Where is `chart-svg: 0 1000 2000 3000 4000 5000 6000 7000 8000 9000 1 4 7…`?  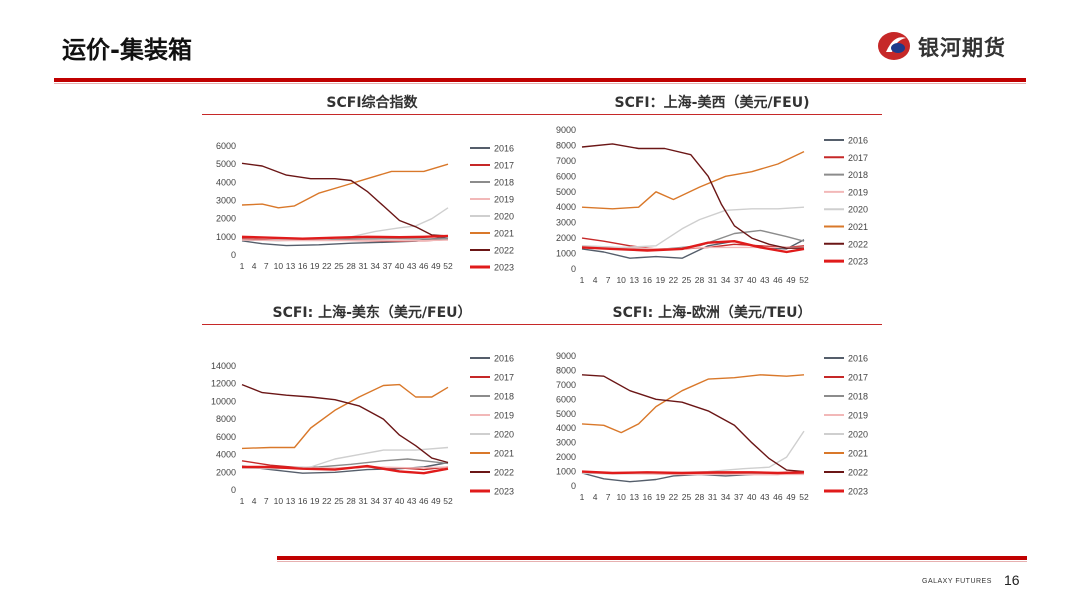 chart-svg: 0 1000 2000 3000 4000 5000 6000 7000 8000 9000 1 4 7… is located at coordinates (712, 426).